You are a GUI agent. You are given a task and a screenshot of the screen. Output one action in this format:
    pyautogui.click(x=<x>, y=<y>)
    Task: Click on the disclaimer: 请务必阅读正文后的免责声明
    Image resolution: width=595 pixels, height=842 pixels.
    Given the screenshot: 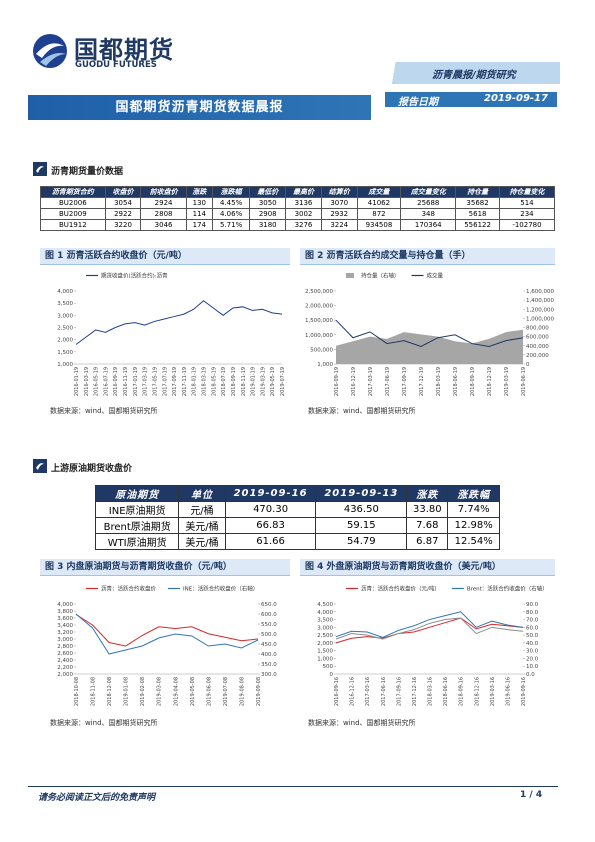 What is the action you would take?
    pyautogui.click(x=97, y=798)
    